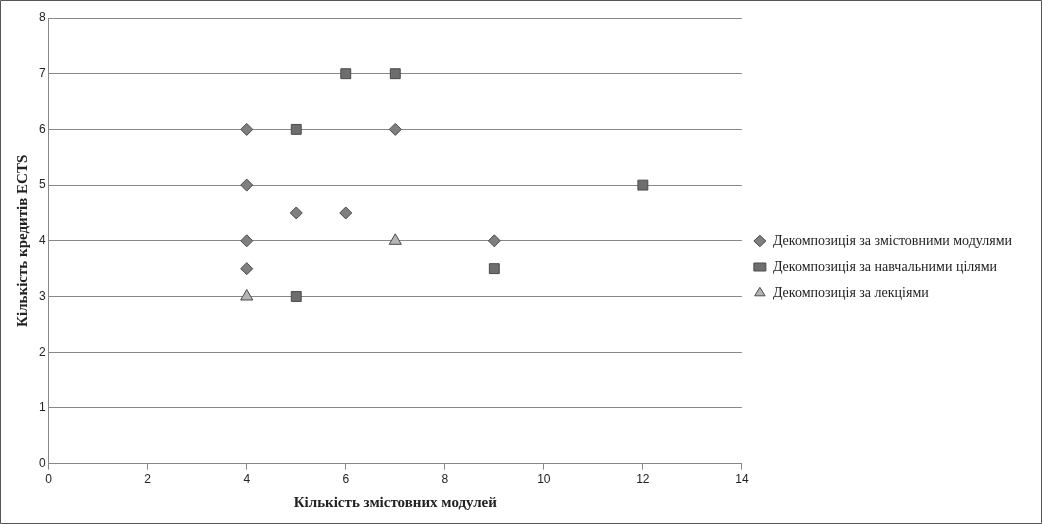  I want to click on legend-label: Декомпозиція за лекціями, so click(851, 292).